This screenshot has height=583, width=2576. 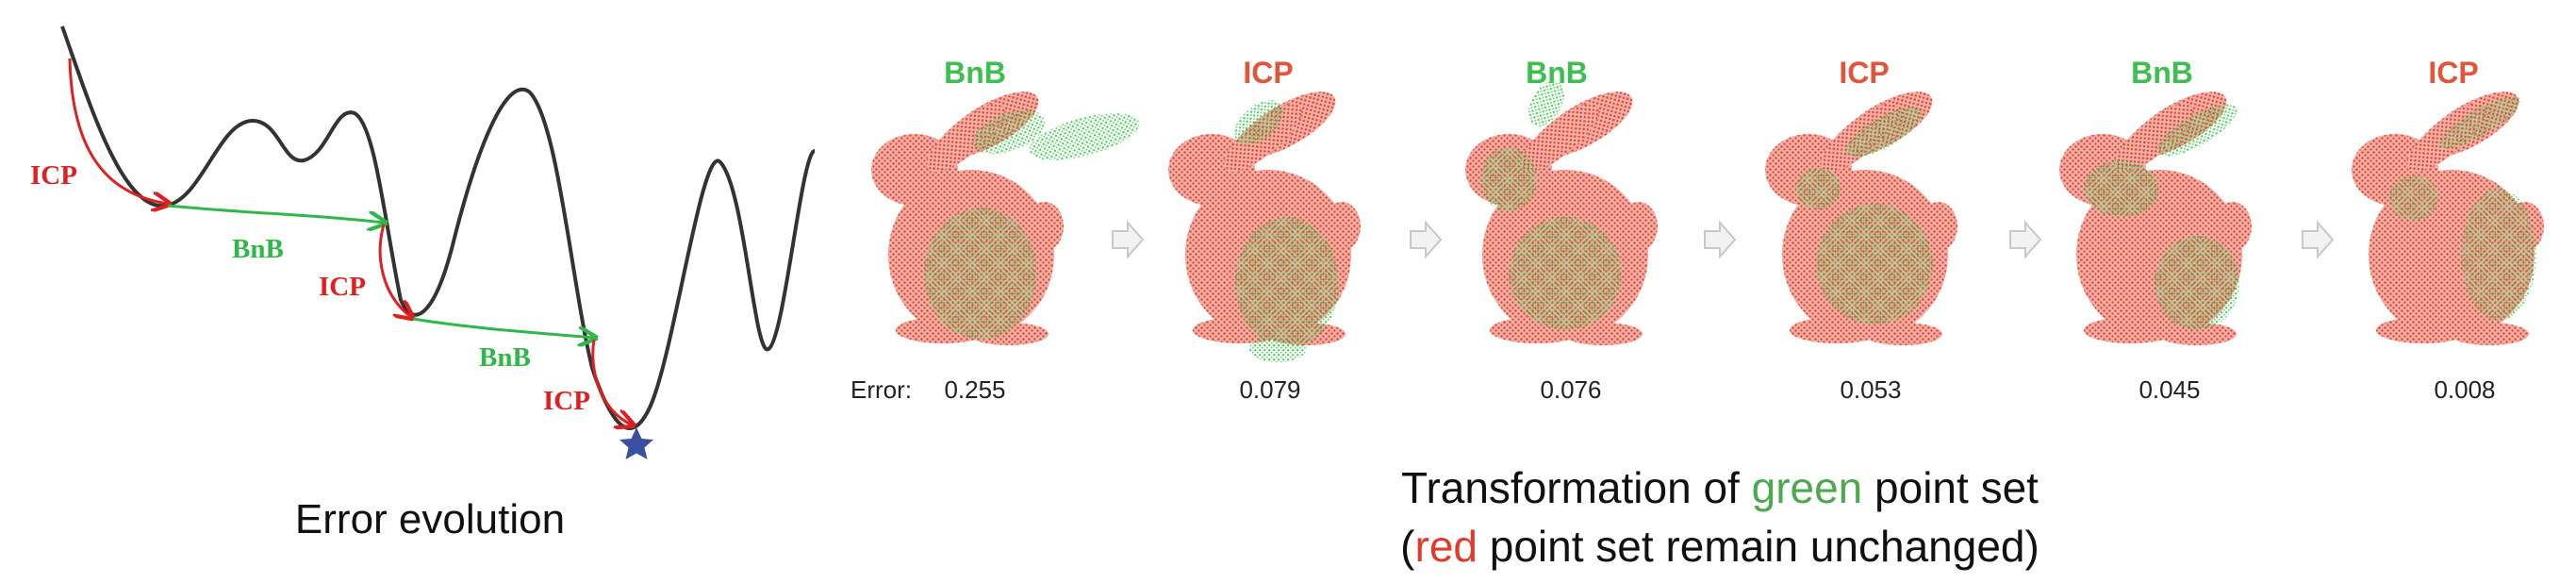 I want to click on step-5-error-value: 0.045, so click(x=2169, y=389).